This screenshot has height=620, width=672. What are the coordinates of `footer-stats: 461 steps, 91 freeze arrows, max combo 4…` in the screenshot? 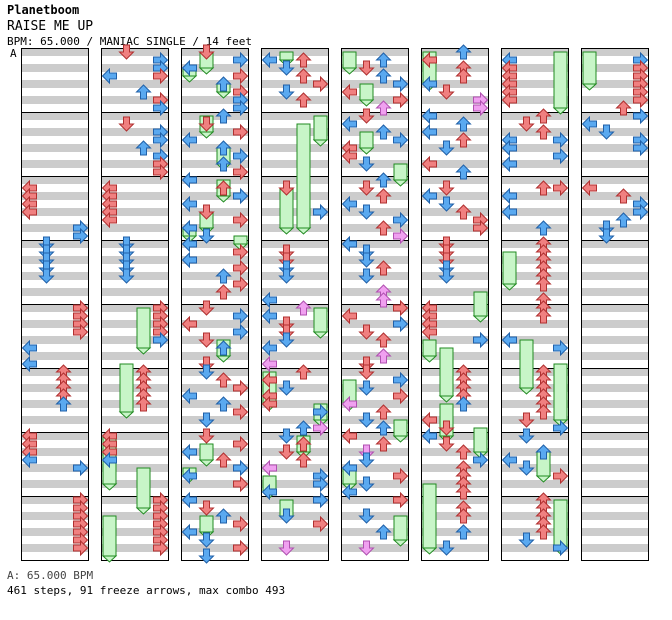 It's located at (146, 590).